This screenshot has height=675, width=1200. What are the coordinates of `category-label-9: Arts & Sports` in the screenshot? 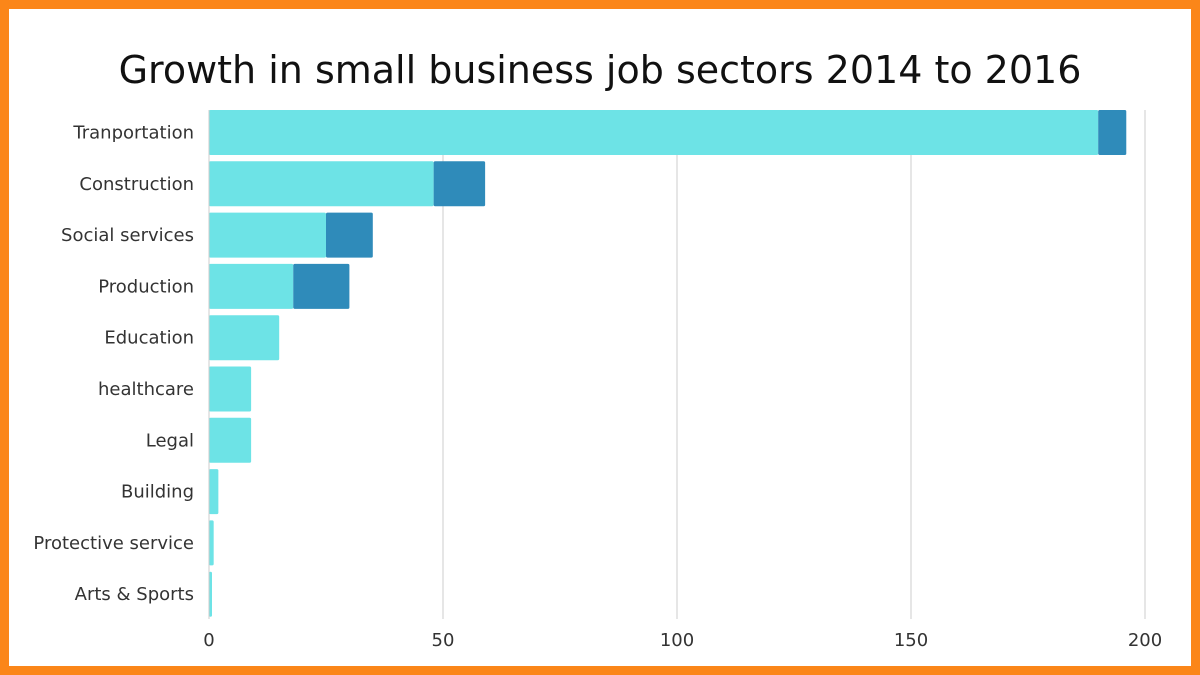 It's located at (134, 594).